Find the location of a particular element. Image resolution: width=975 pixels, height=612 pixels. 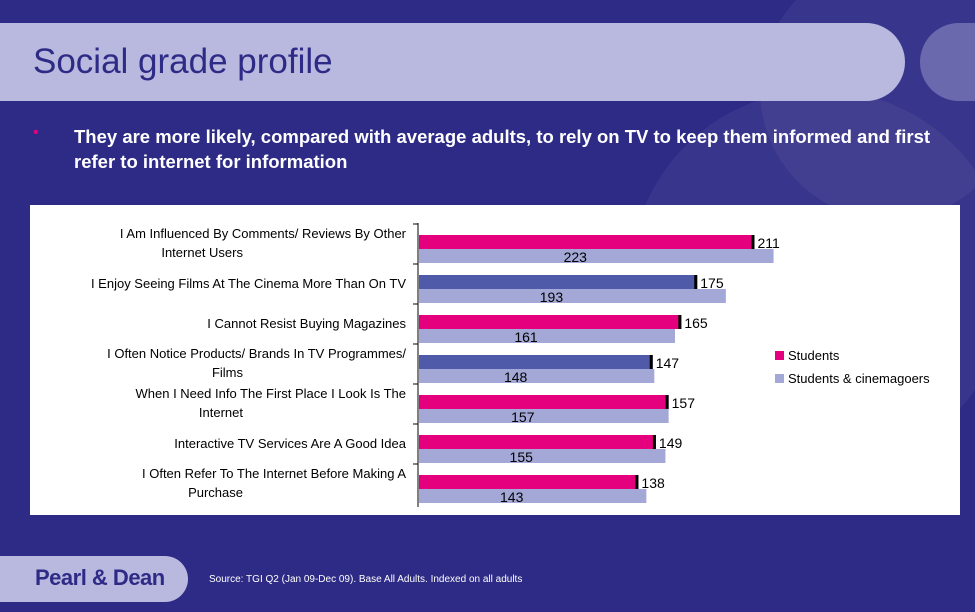

data-label: 155 is located at coordinates (522, 457).